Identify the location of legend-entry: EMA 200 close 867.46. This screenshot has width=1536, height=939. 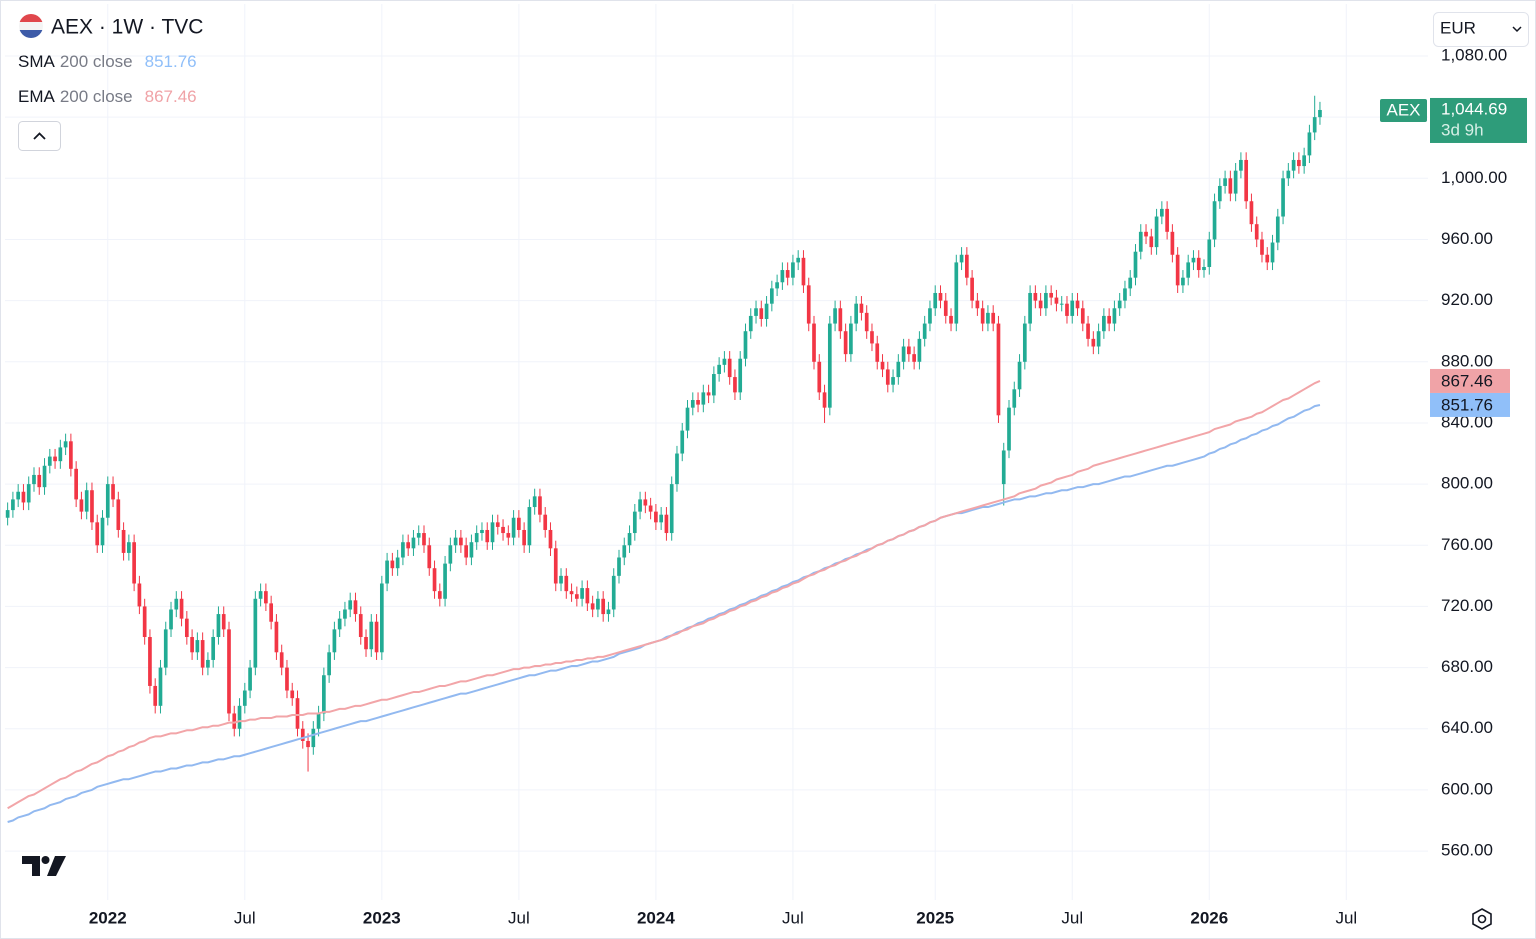
(107, 96).